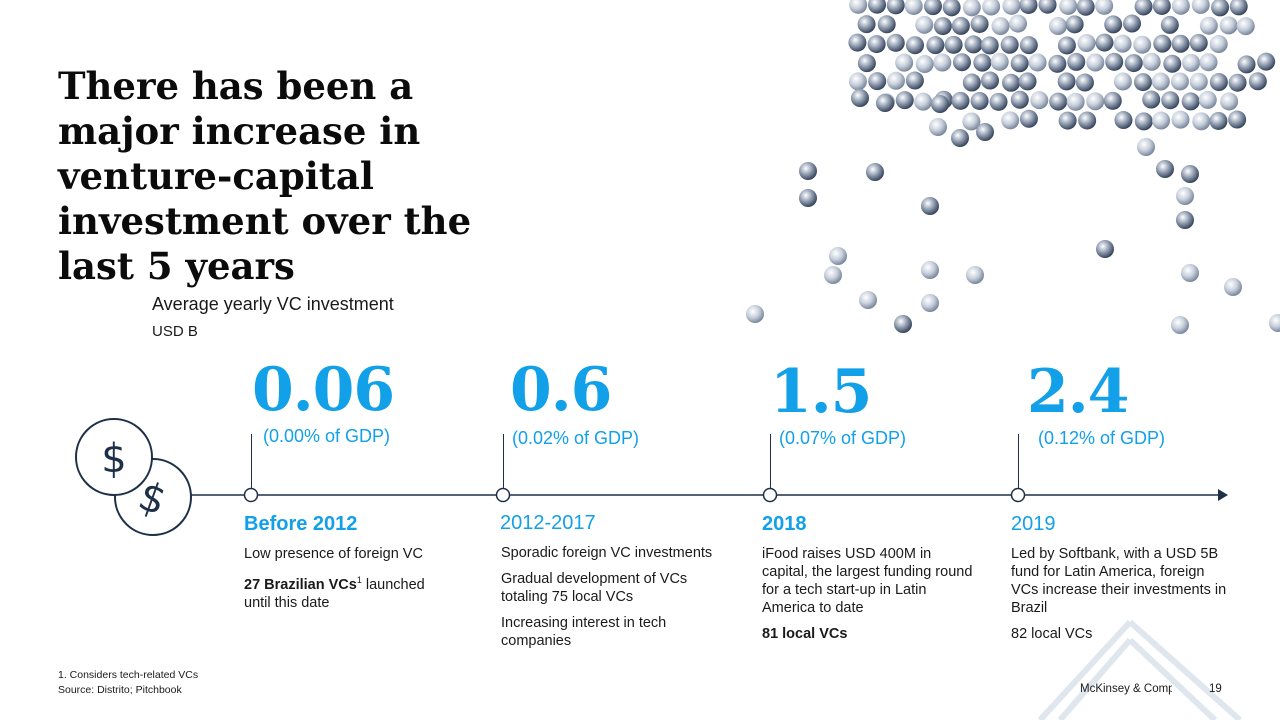  I want to click on chart-unit: USD B, so click(175, 331).